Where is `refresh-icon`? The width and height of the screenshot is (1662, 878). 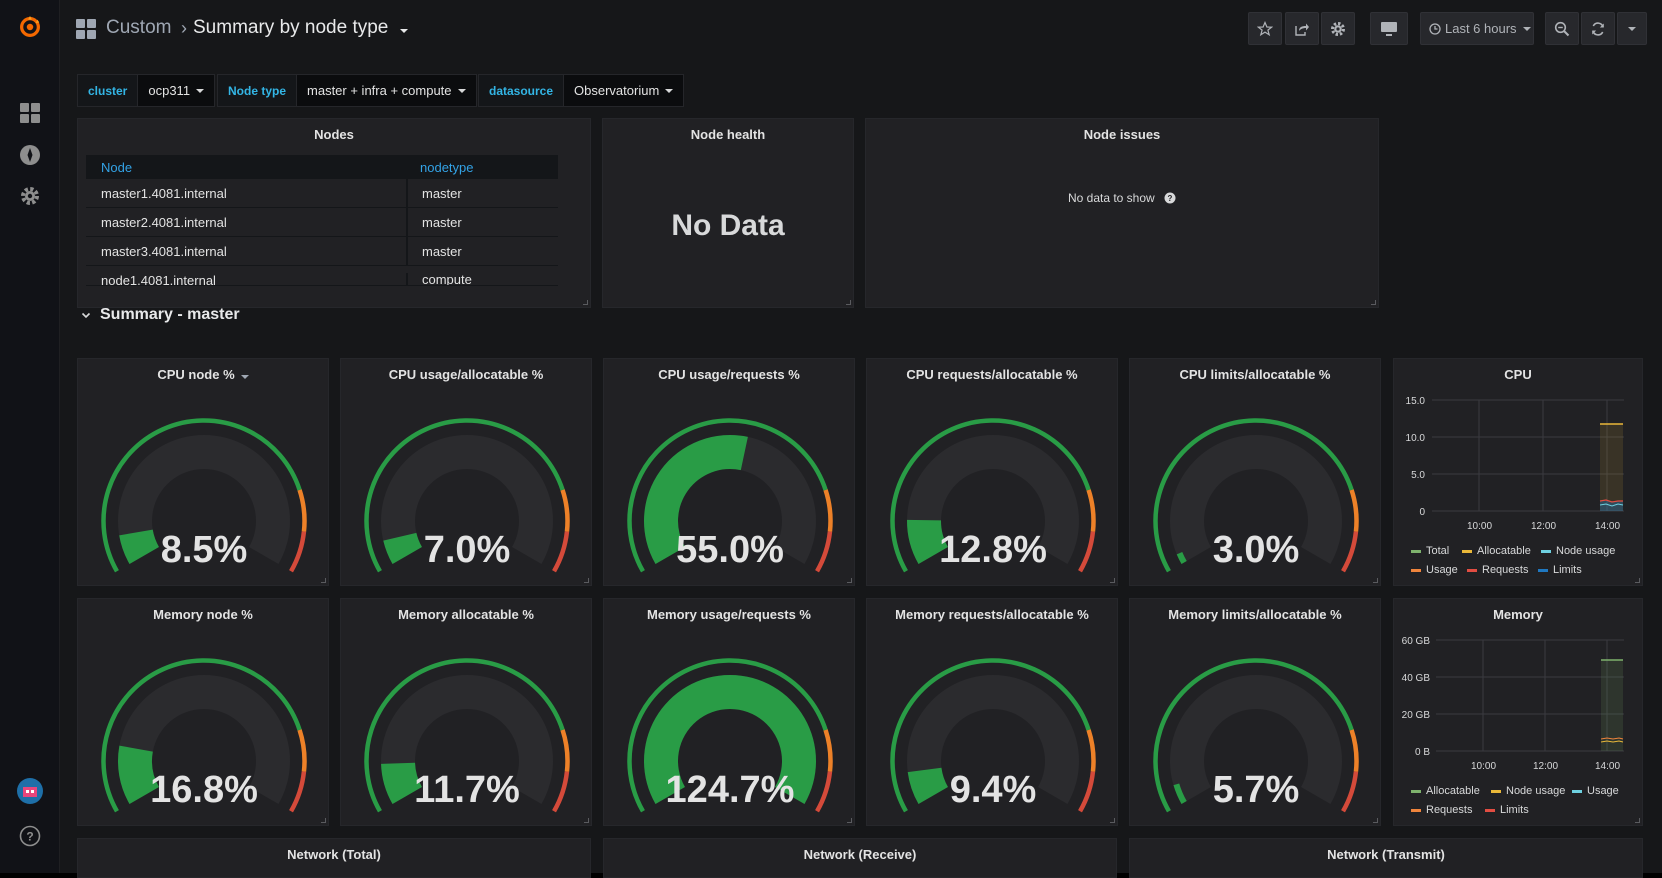
refresh-icon is located at coordinates (1598, 28).